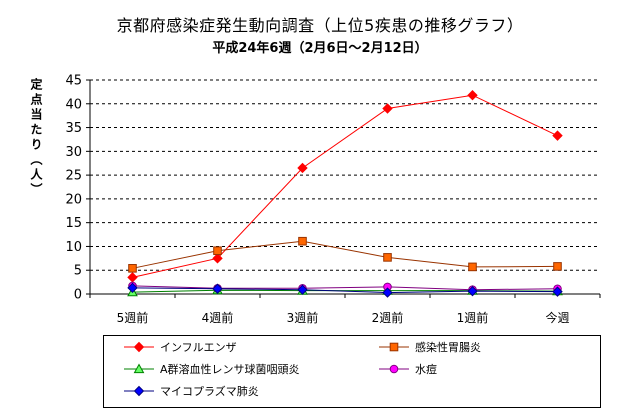 The height and width of the screenshot is (416, 640). What do you see at coordinates (320, 25) in the screenshot?
I see `chart-title: 京都府感染症発生動向調査（上位5疾患の推移グラフ）` at bounding box center [320, 25].